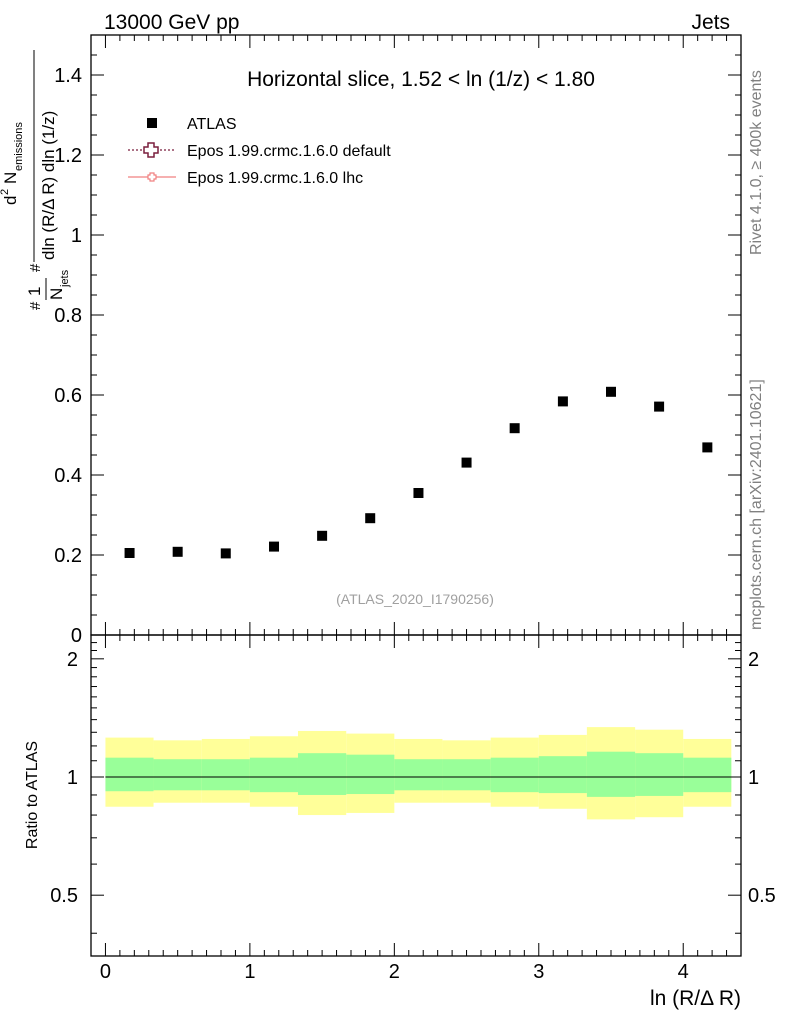 This screenshot has width=786, height=1024. I want to click on legend-epos-default-marker, so click(151, 150).